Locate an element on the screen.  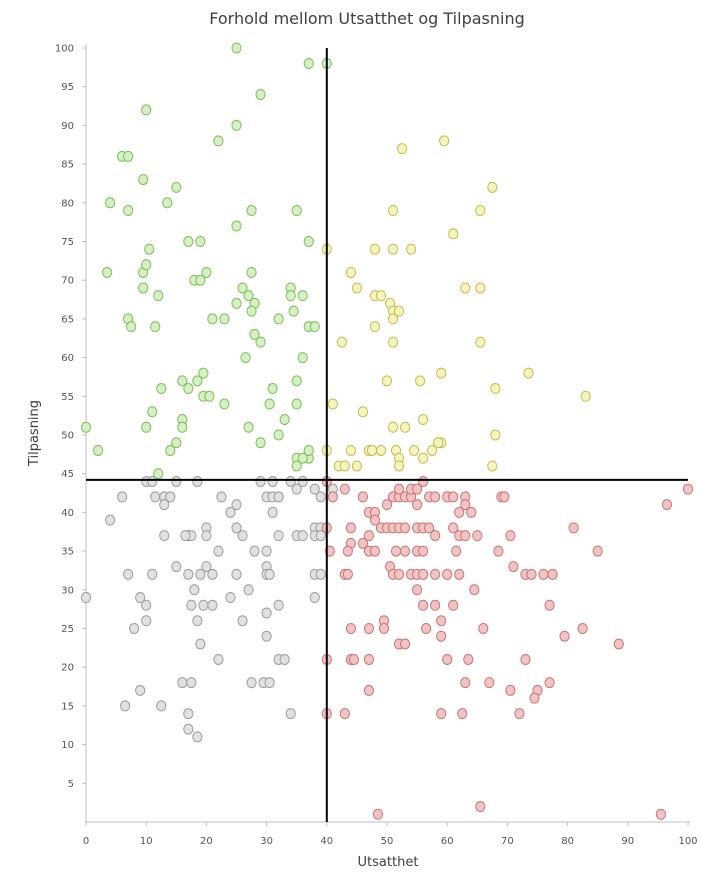
y-tick-label: 55 is located at coordinates (67, 397).